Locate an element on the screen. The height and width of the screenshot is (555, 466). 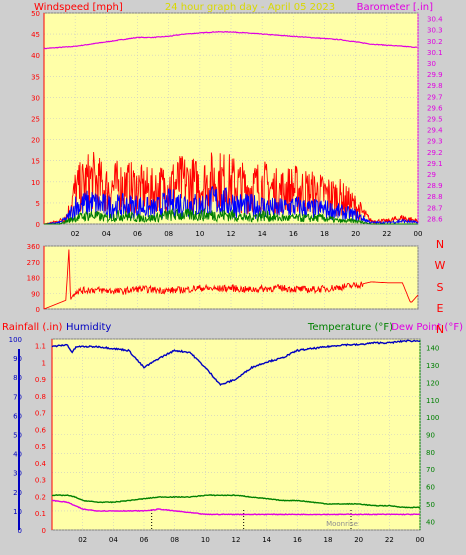
wind-x-tick-label: 10 is located at coordinates (199, 234).